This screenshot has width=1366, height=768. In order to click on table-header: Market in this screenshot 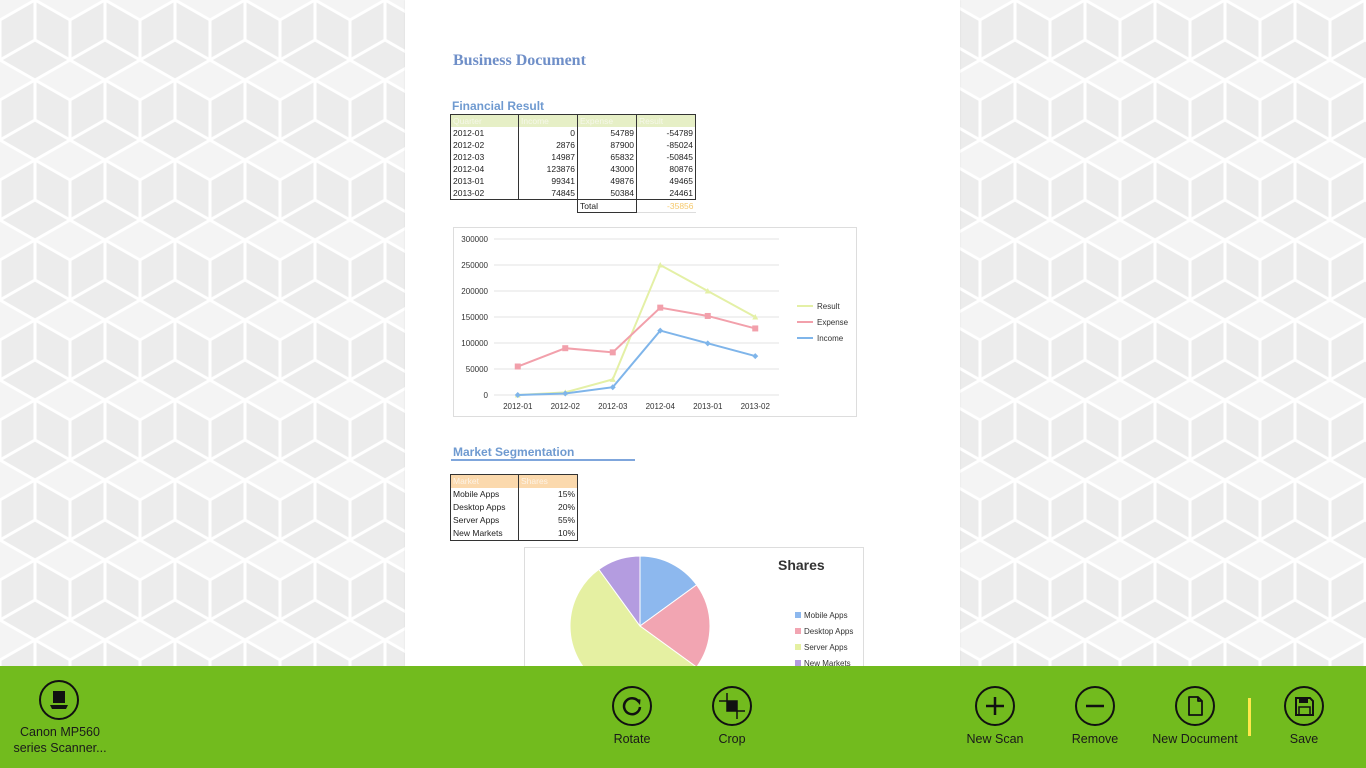, I will do `click(484, 481)`.